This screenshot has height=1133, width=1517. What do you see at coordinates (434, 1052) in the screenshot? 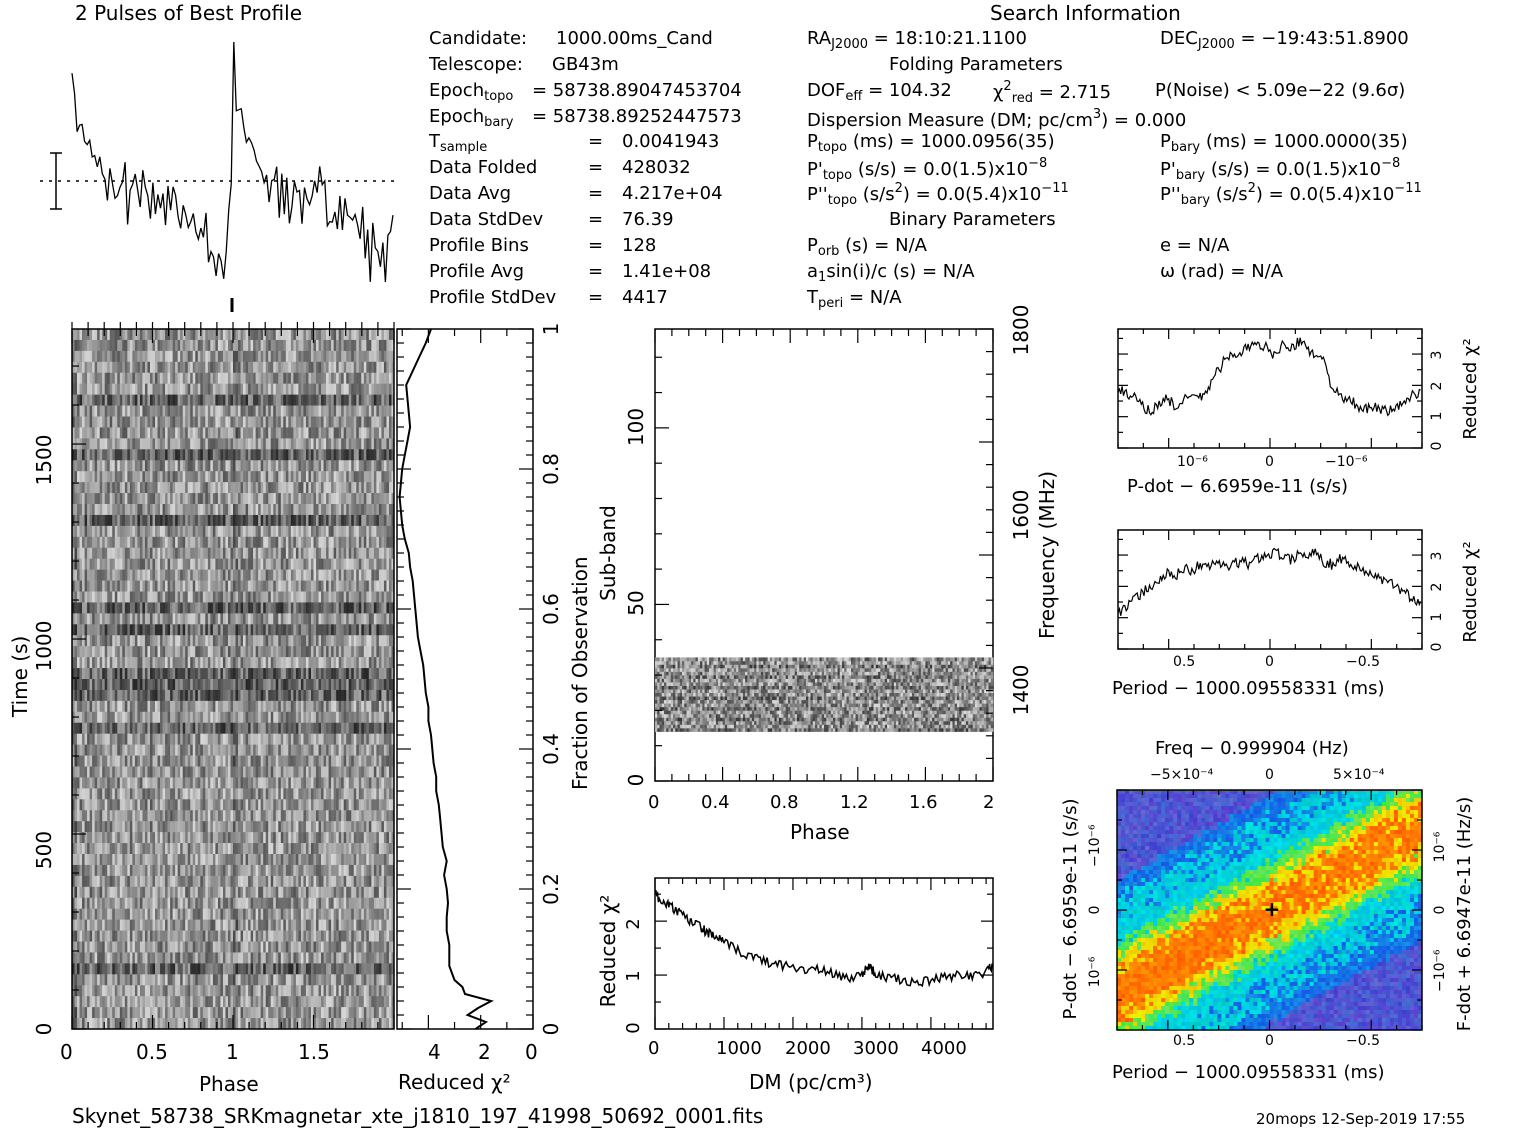
I see `tick-label: 4` at bounding box center [434, 1052].